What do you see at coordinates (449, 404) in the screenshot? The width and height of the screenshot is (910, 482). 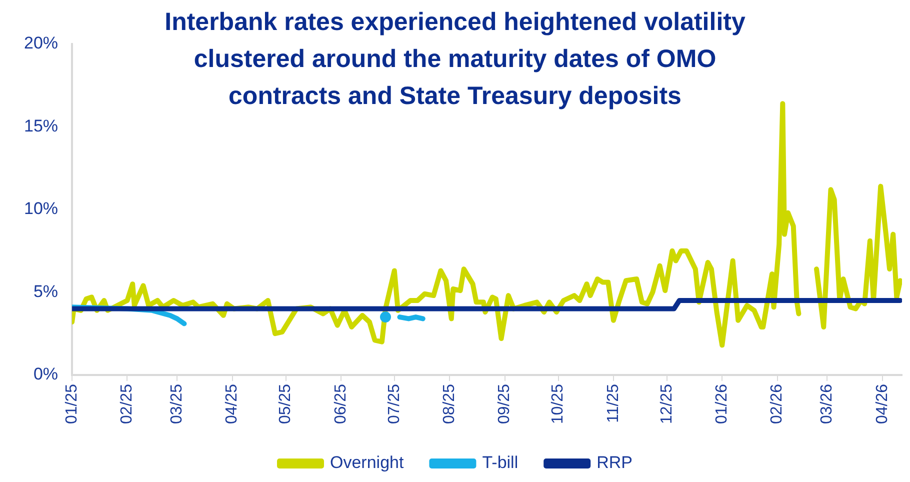 I see `x-tick-label: 08/25` at bounding box center [449, 404].